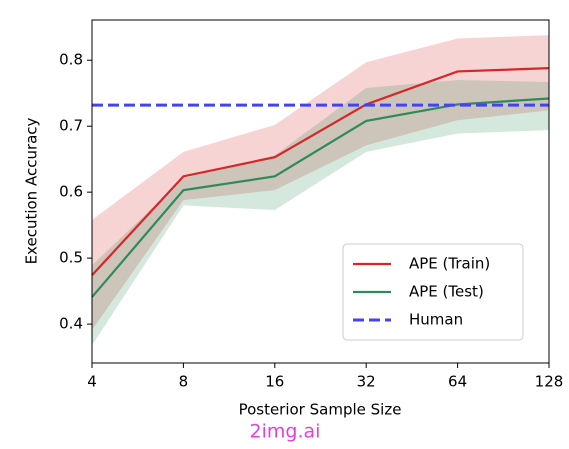 The height and width of the screenshot is (449, 569). Describe the element at coordinates (449, 264) in the screenshot. I see `legend-label: APE (Train)` at that location.